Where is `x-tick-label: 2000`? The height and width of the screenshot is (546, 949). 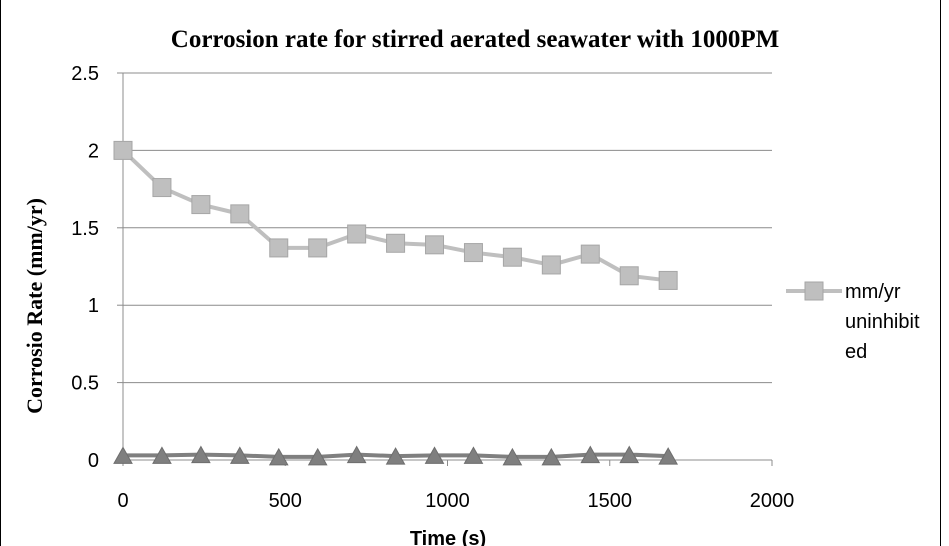 x-tick-label: 2000 is located at coordinates (772, 501).